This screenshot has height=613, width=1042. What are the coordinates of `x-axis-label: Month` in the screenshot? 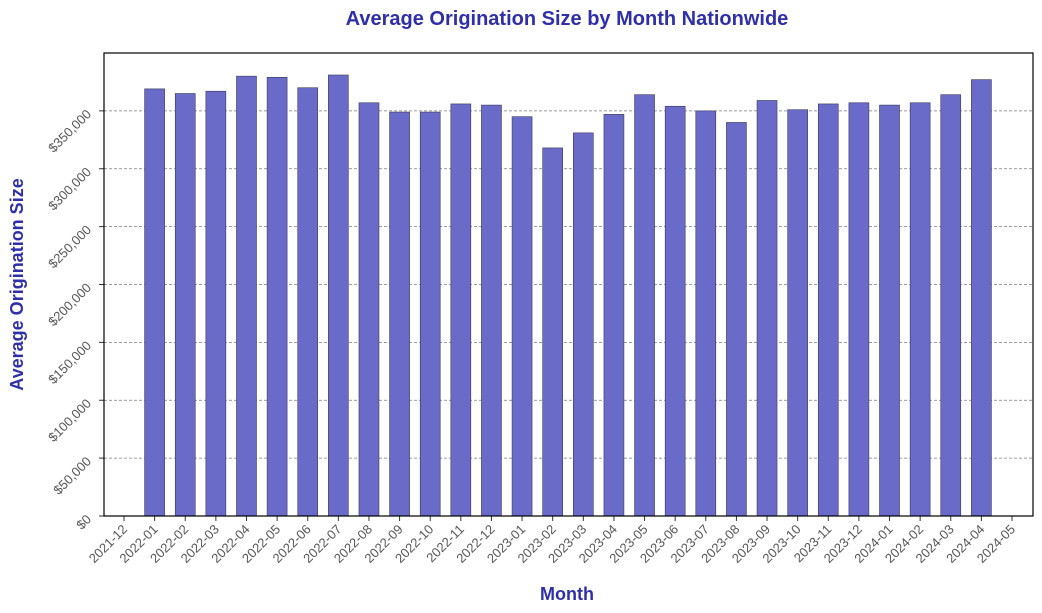 It's located at (567, 594).